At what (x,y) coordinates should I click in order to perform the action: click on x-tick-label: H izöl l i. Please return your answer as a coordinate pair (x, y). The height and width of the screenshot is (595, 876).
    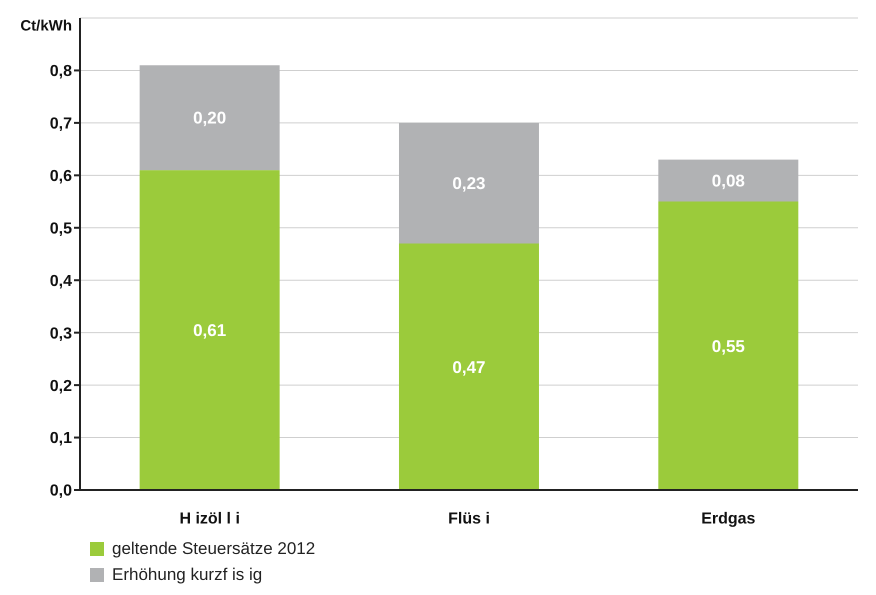
    Looking at the image, I should click on (209, 519).